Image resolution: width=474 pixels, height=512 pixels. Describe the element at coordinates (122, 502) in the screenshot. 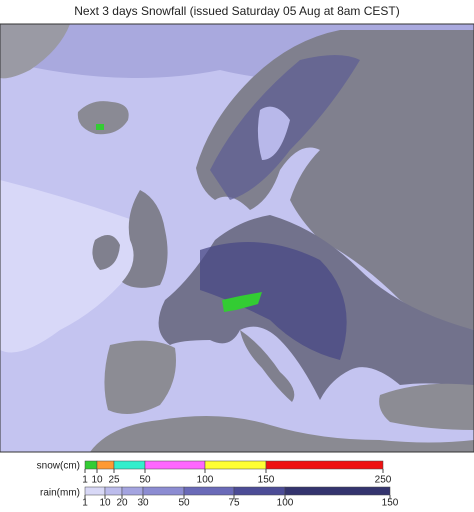

I see `rain-tick-label: 20` at that location.